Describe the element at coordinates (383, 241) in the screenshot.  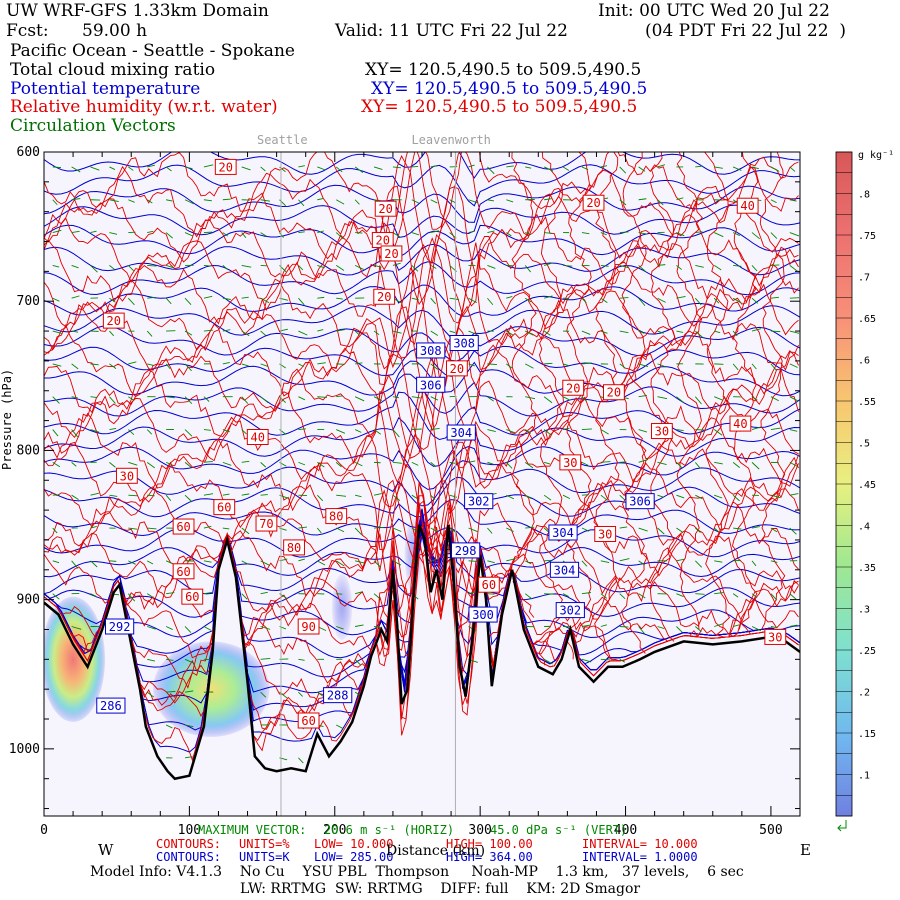
I see `rh-label: 20` at that location.